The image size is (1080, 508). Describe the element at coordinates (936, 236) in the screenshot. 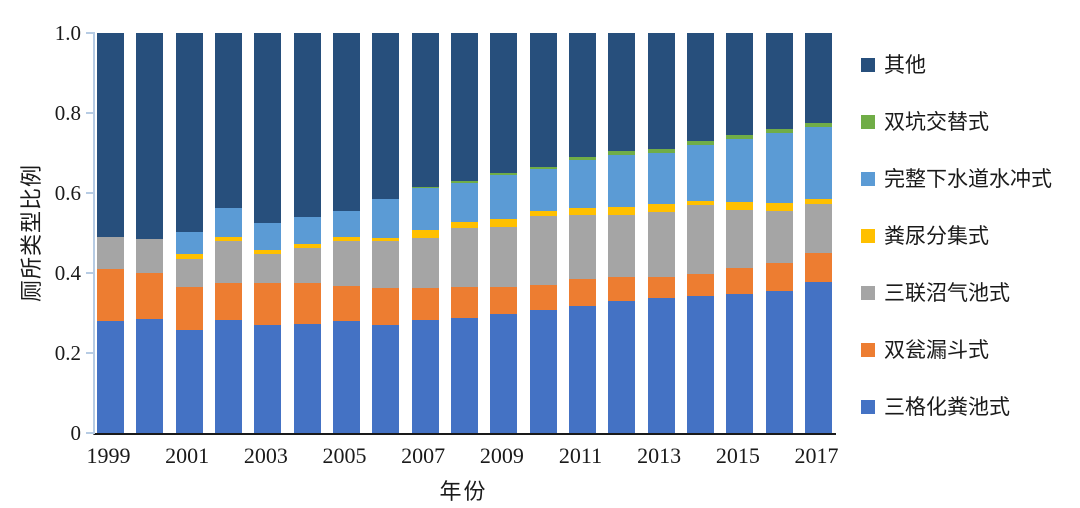

I see `legend-label: 粪尿分集式` at that location.